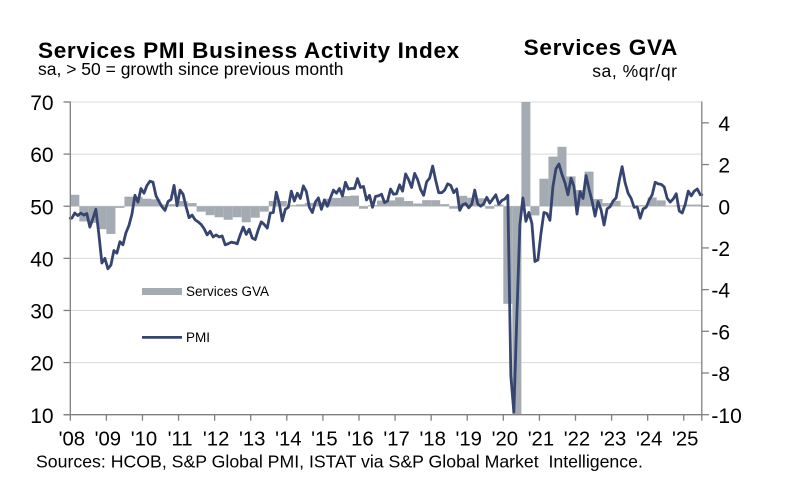 The height and width of the screenshot is (499, 802). Describe the element at coordinates (720, 374) in the screenshot. I see `svg-text: -8` at that location.